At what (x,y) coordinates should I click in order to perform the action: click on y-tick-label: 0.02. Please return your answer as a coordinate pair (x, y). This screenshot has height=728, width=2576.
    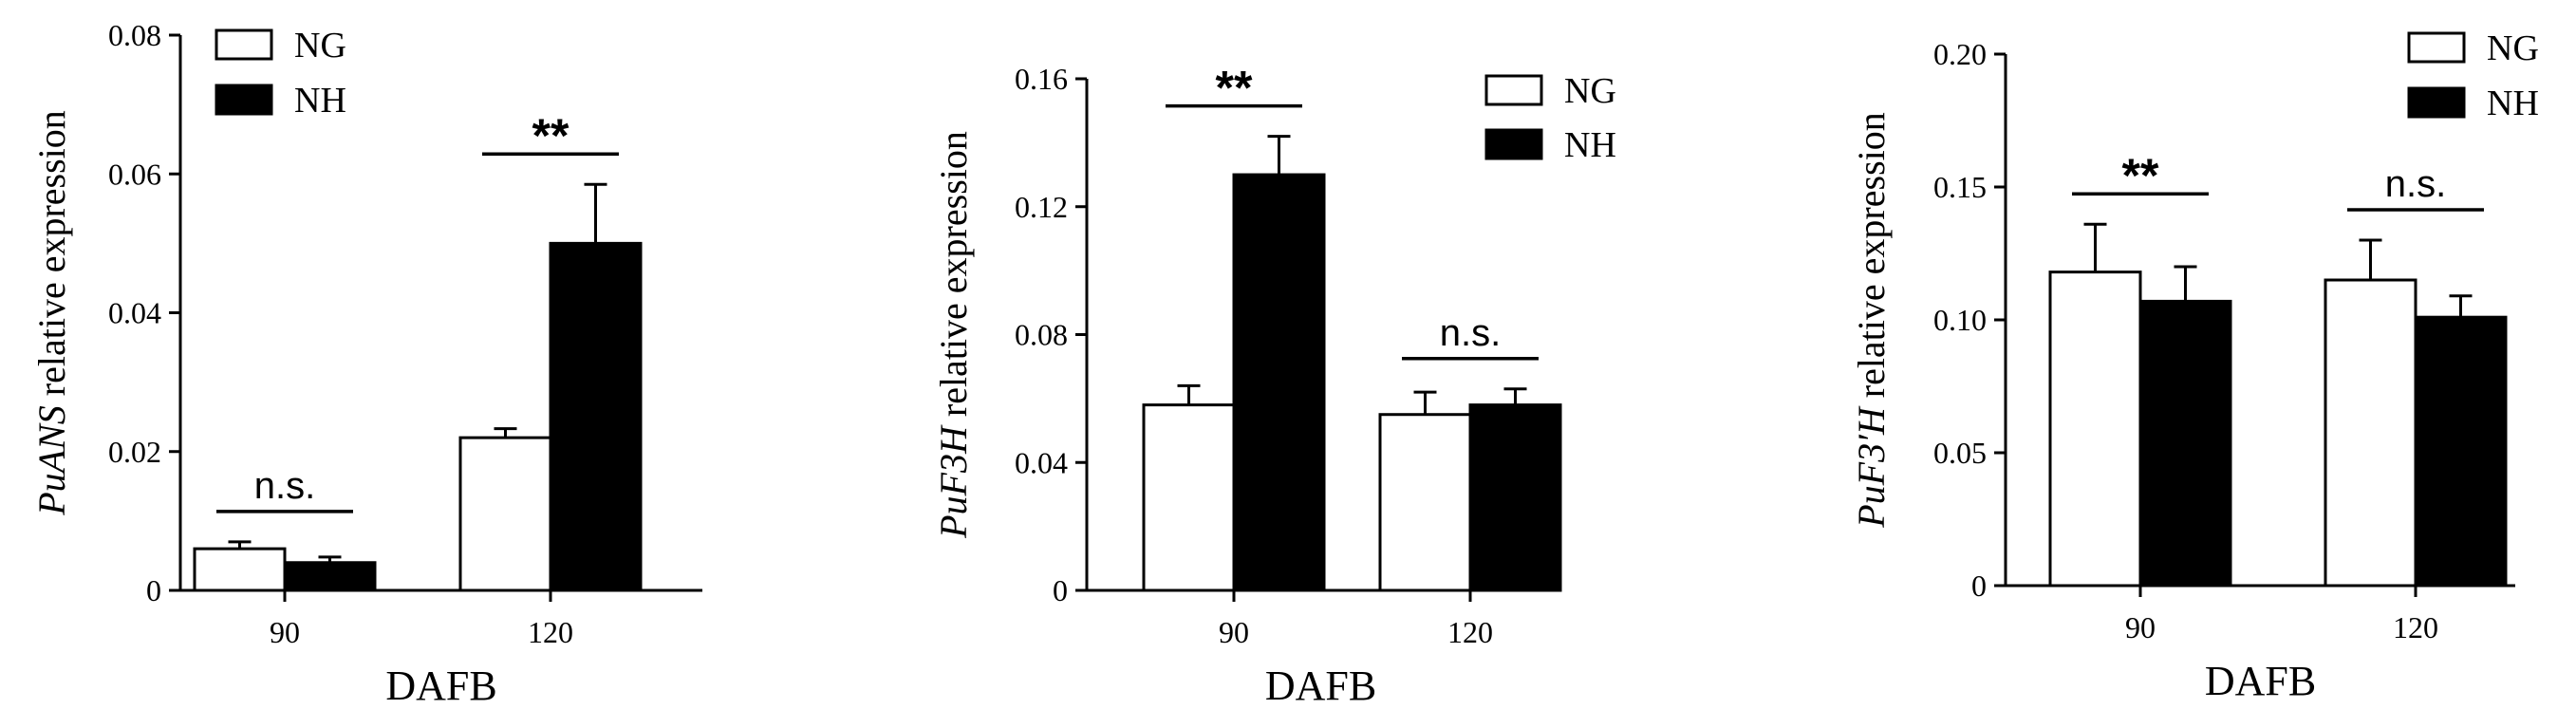
    Looking at the image, I should click on (134, 452).